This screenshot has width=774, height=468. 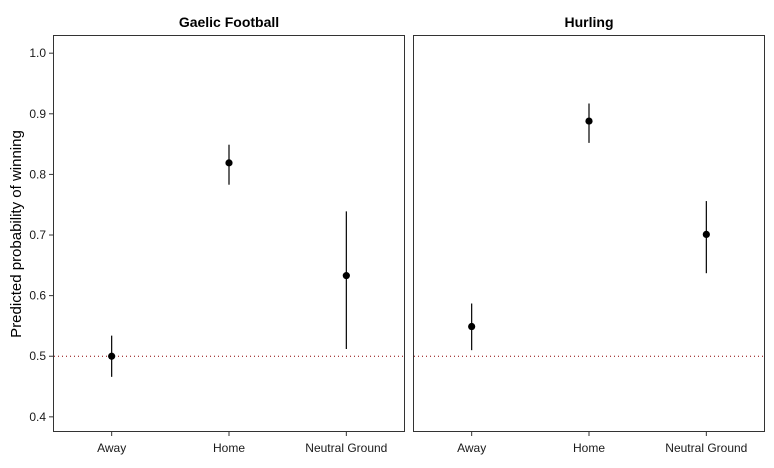 I want to click on y-tick-label: 0.4, so click(x=37, y=417).